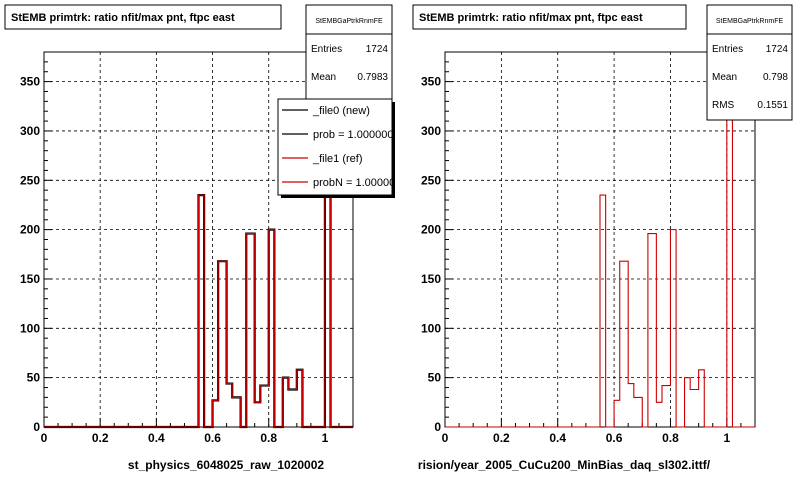  I want to click on legend-label: prob = 1.000000, so click(353, 135).